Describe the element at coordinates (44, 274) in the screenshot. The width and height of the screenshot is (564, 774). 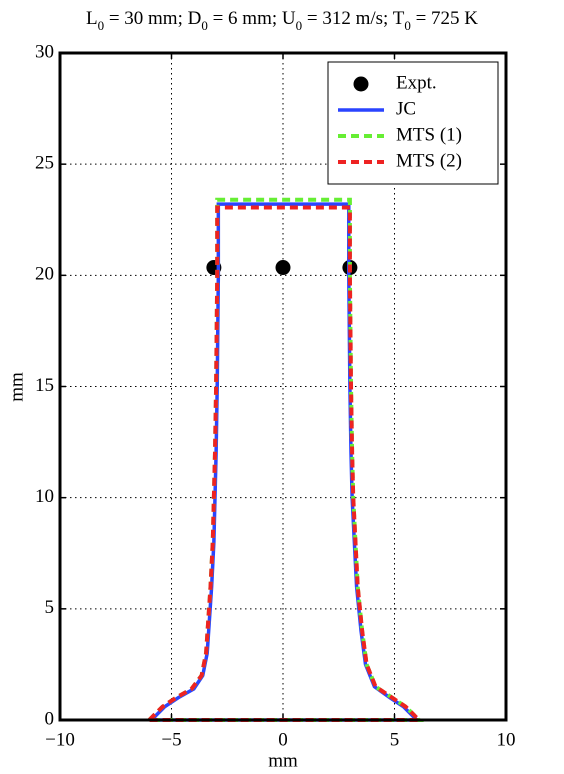
I see `y-tick-label: 20` at that location.